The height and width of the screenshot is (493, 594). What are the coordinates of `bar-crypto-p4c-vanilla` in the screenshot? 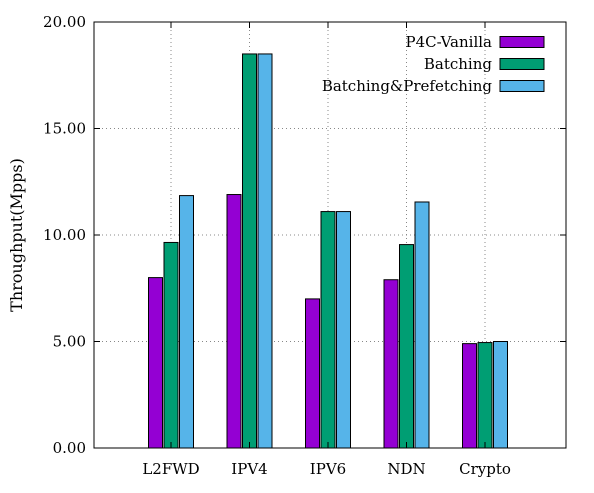 It's located at (469, 396).